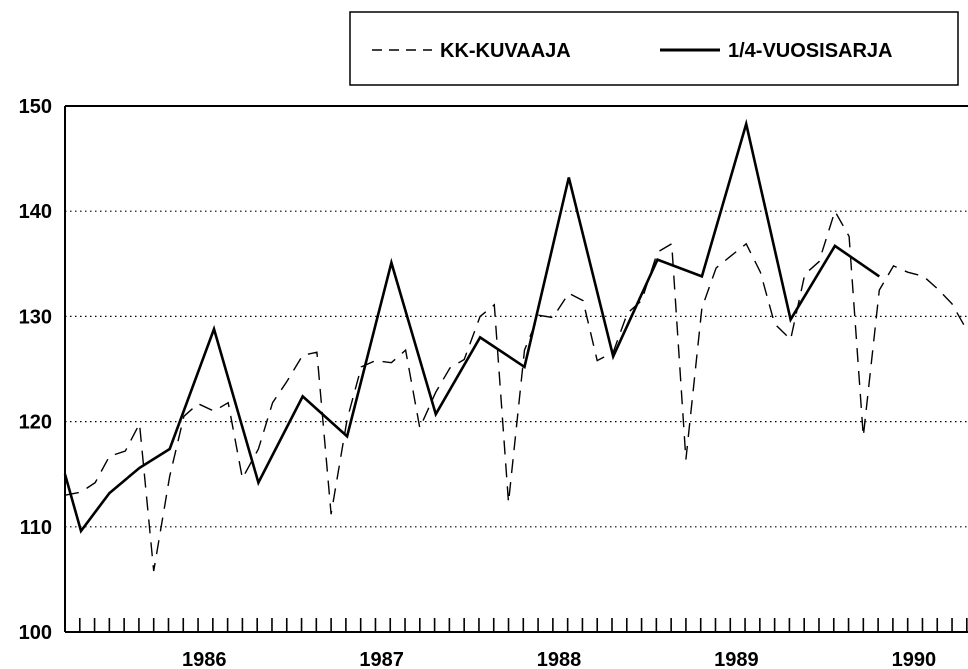 The height and width of the screenshot is (669, 968). Describe the element at coordinates (505, 51) in the screenshot. I see `legend-label-kk-kuvaaja: KK-KUVAAJA` at that location.